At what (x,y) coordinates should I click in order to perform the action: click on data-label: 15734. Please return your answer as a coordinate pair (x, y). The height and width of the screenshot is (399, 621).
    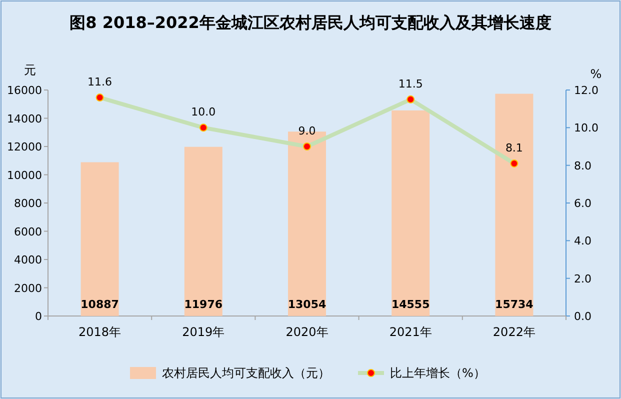
    Looking at the image, I should click on (514, 304).